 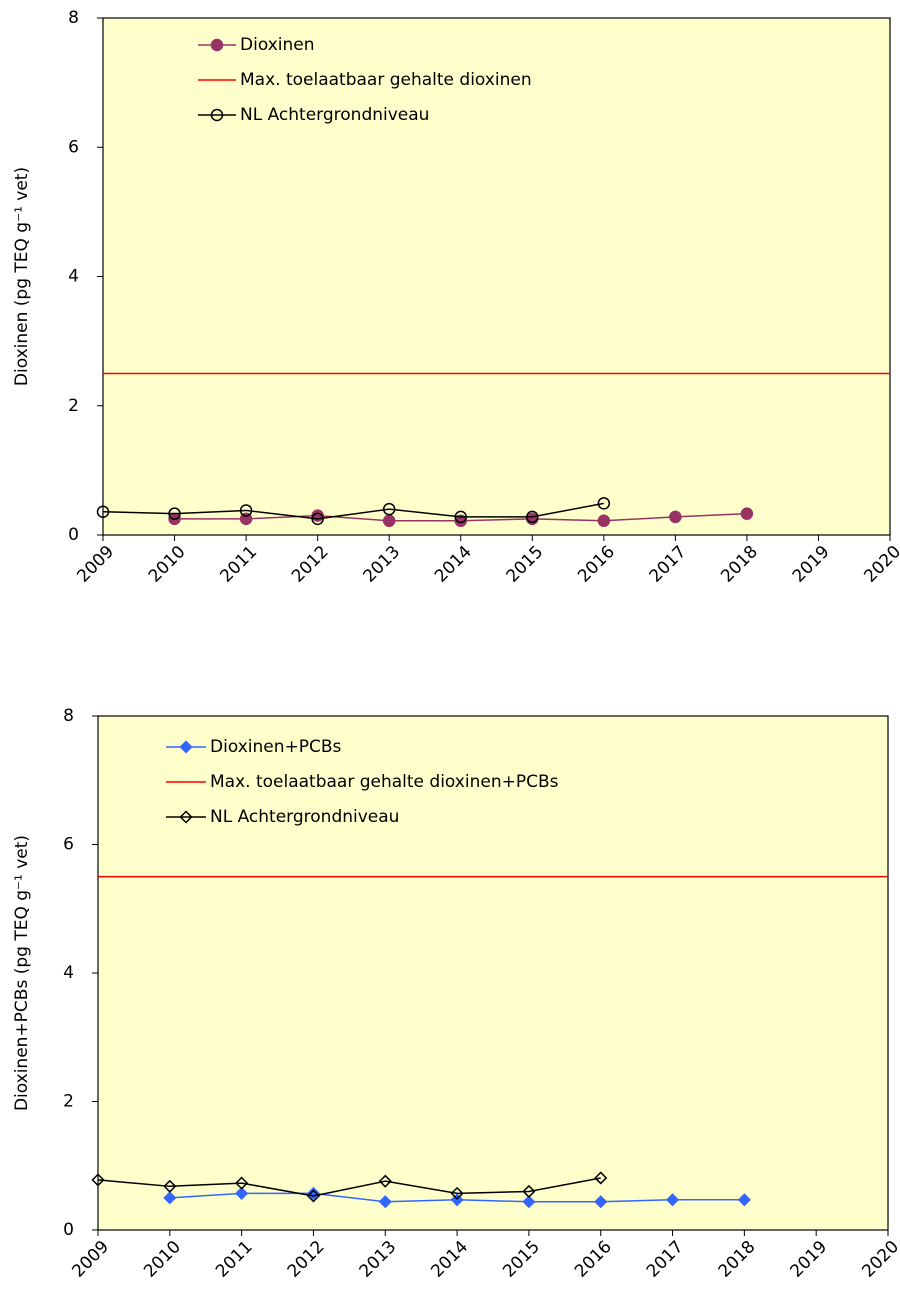 What do you see at coordinates (22, 973) in the screenshot?
I see `y-axis-label: Dioxinen+PCBs (pg TEQ g⁻¹ vet)` at bounding box center [22, 973].